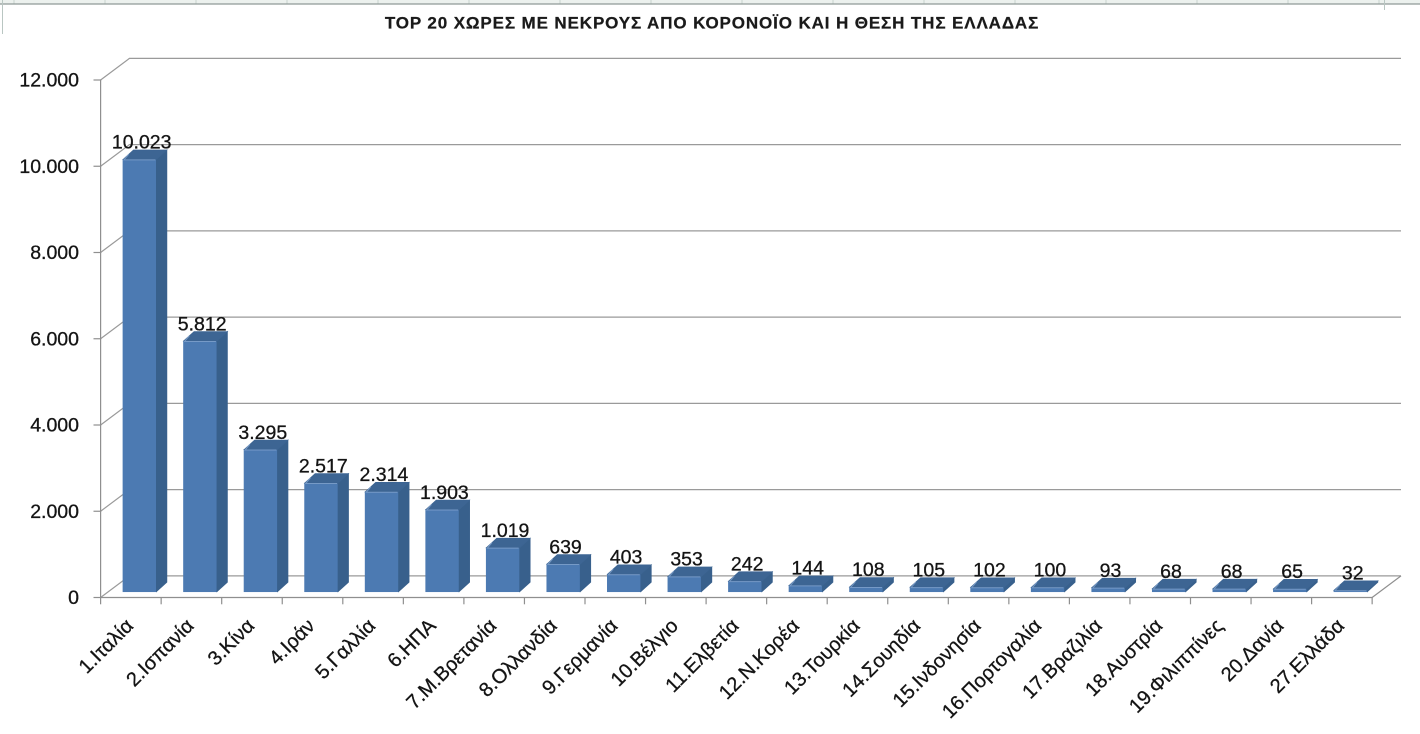 Image resolution: width=1420 pixels, height=734 pixels. What do you see at coordinates (868, 570) in the screenshot?
I see `svg-text: 108` at bounding box center [868, 570].